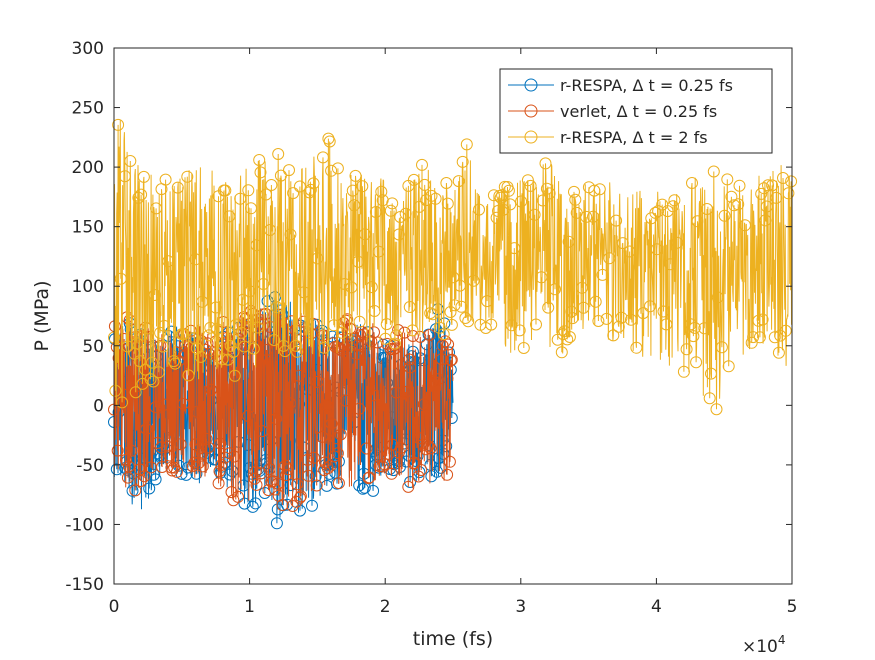  I want to click on y-tick-label: 300, so click(88, 49).